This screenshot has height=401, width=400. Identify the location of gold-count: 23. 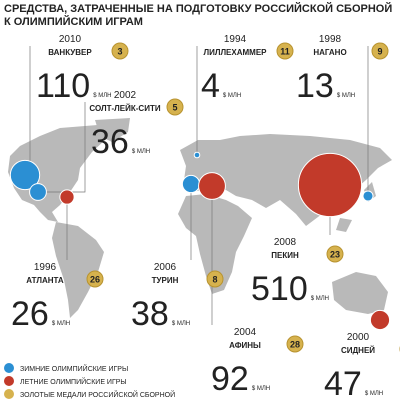
(335, 255).